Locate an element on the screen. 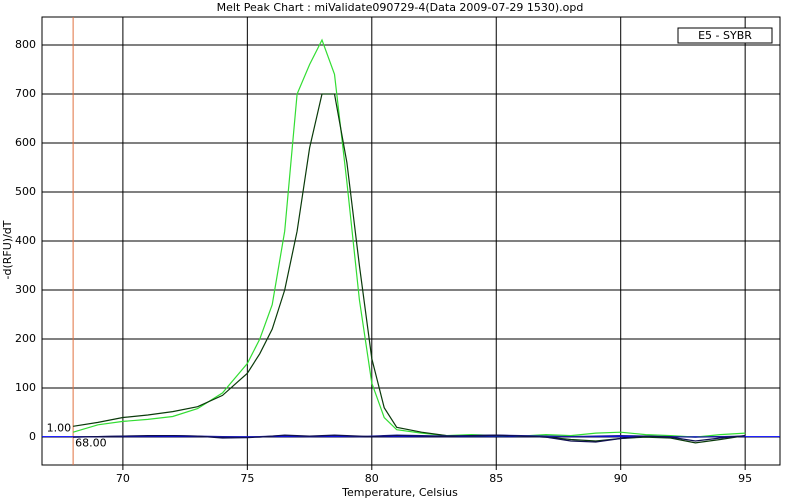 This screenshot has height=500, width=800. series-line is located at coordinates (409, 438).